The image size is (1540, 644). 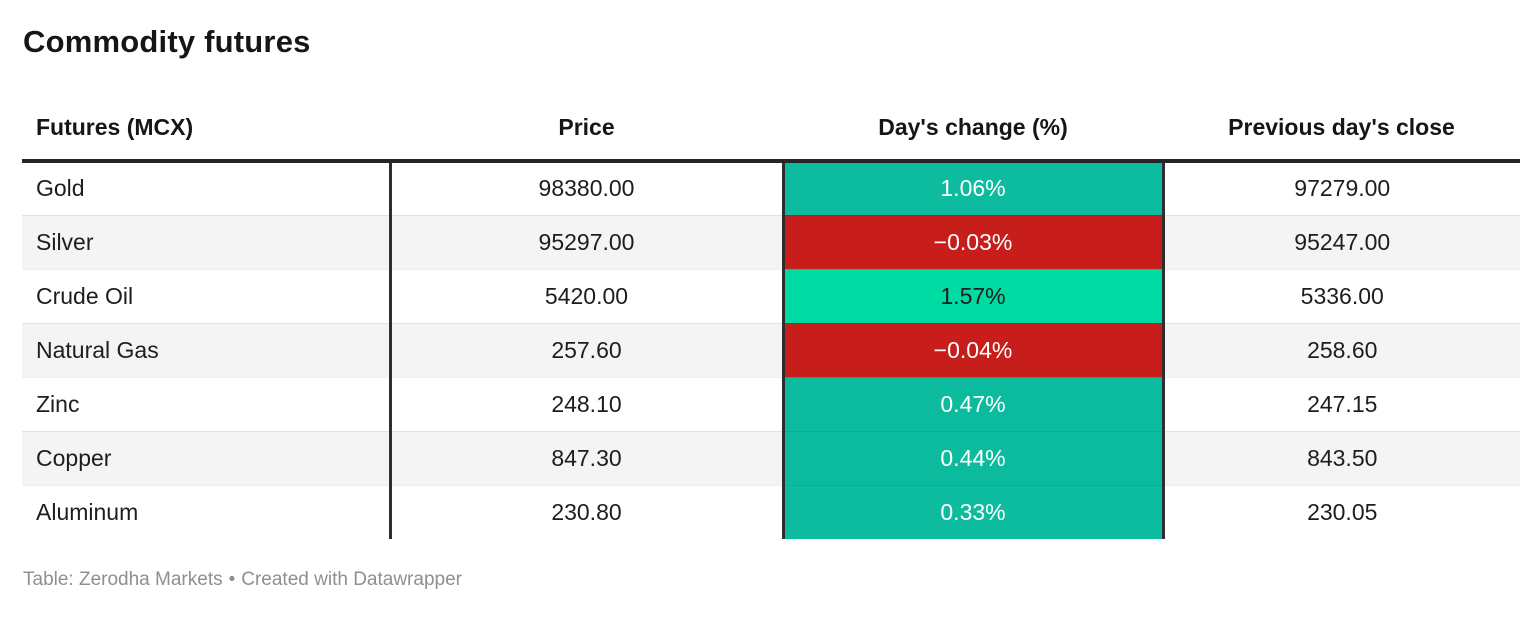 I want to click on table-row-copper: Copper 847.30 0.44% 843.50, so click(x=771, y=457).